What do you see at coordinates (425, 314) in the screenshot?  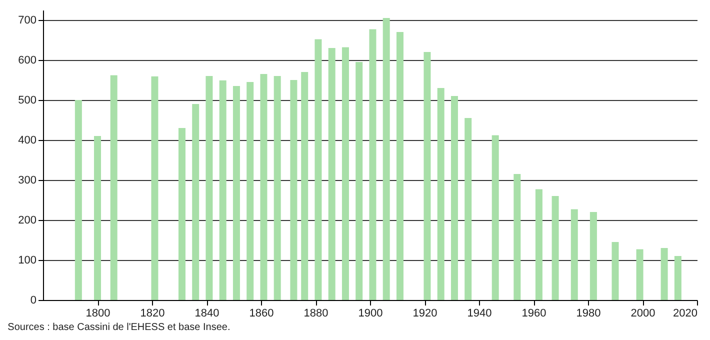 I see `x-tick-label: 1920` at bounding box center [425, 314].